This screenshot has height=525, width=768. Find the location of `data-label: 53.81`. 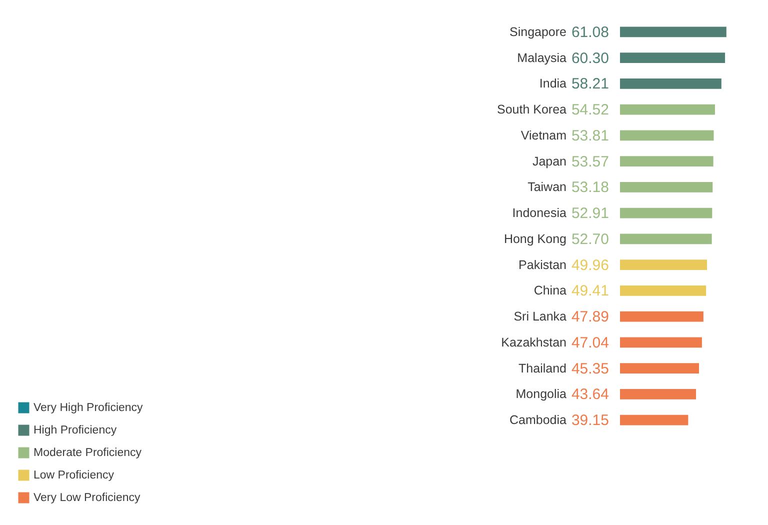

data-label: 53.81 is located at coordinates (590, 135).